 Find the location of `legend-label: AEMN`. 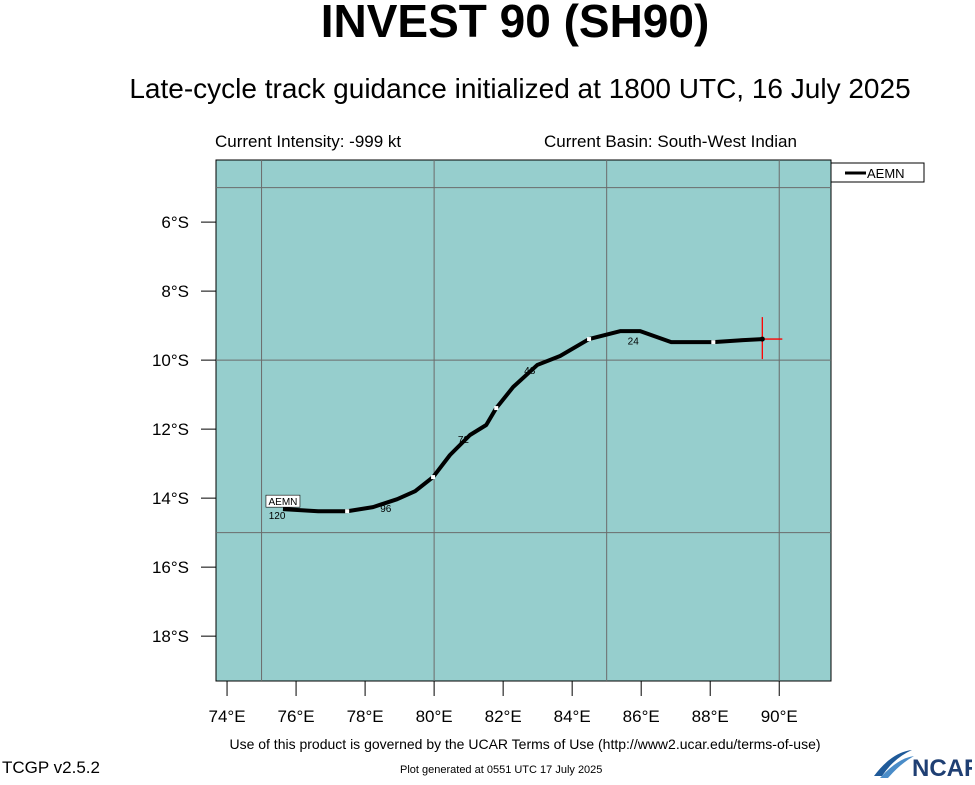

legend-label: AEMN is located at coordinates (886, 173).